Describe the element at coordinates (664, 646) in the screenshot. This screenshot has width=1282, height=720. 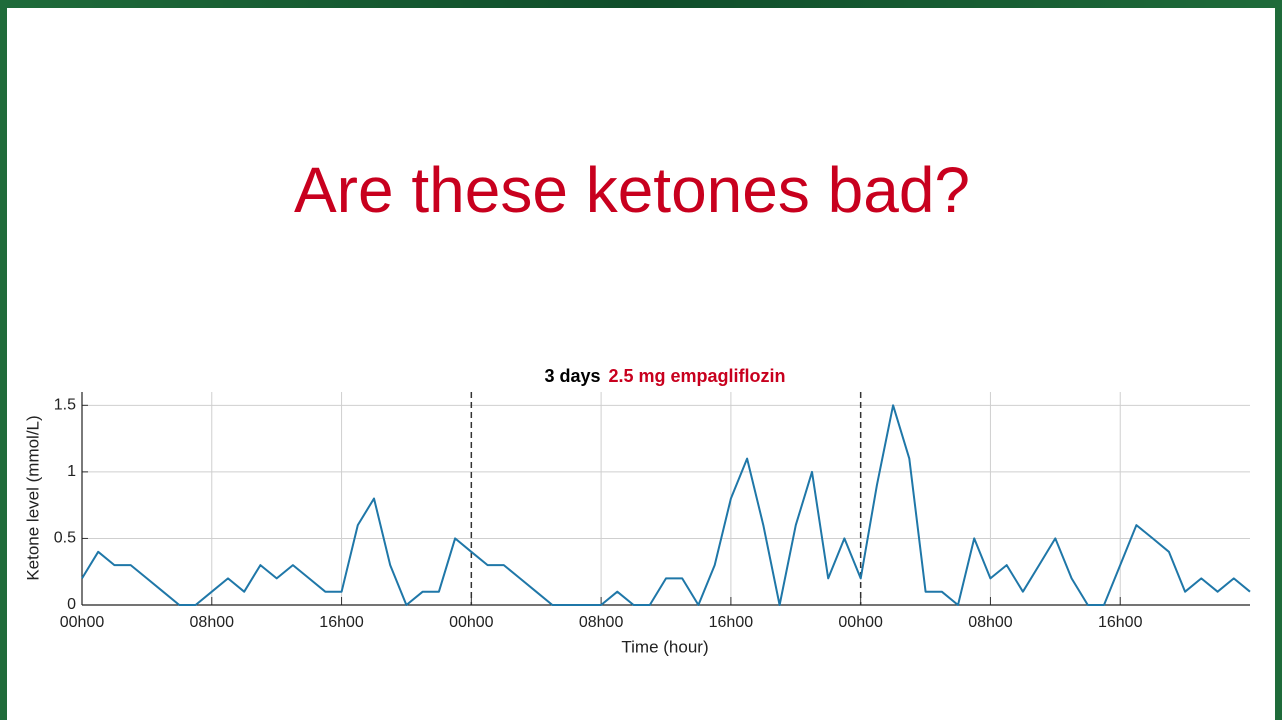
I see `x-axis-label: Time (hour)` at that location.